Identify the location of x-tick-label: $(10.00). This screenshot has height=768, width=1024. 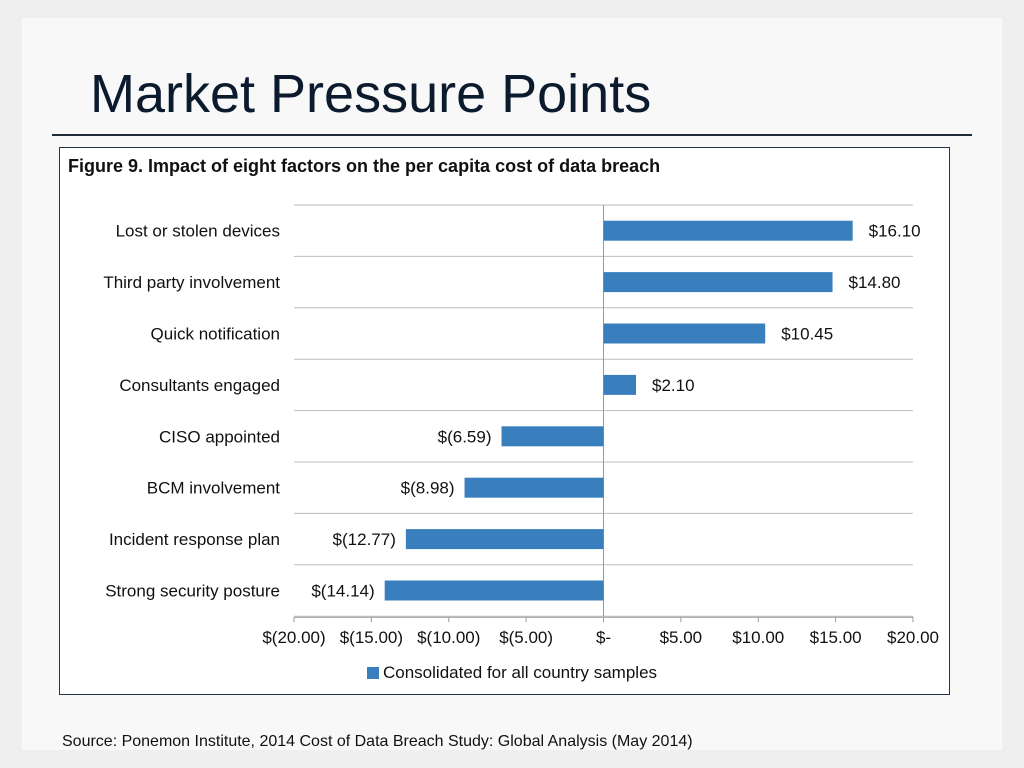
(448, 637).